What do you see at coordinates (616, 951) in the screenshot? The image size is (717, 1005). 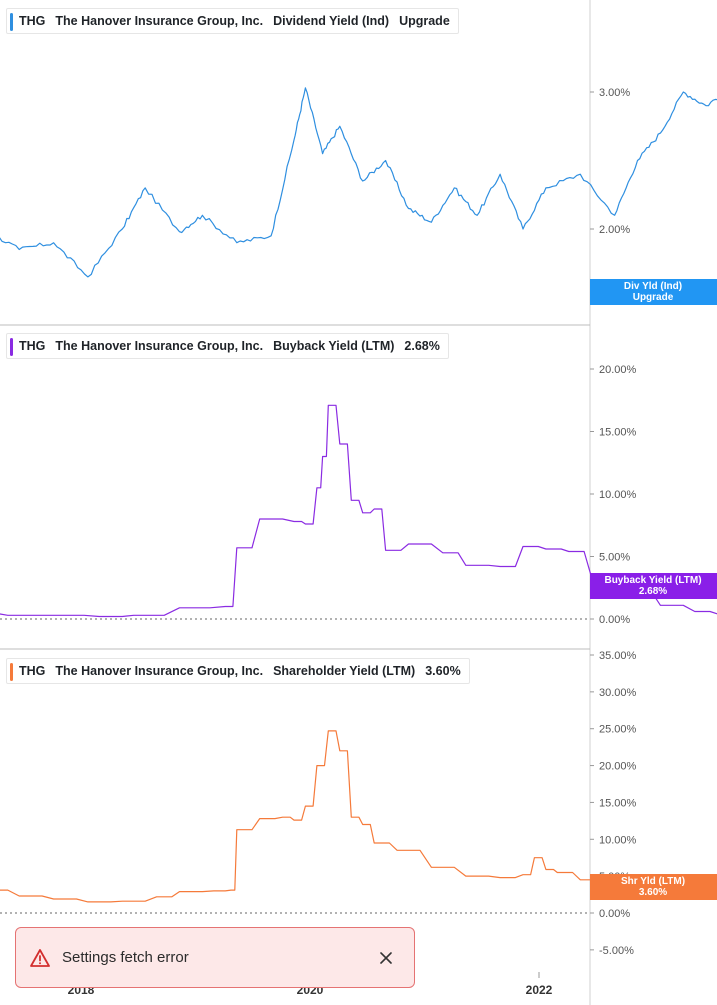 I see `y-tick-label: -5.00%` at bounding box center [616, 951].